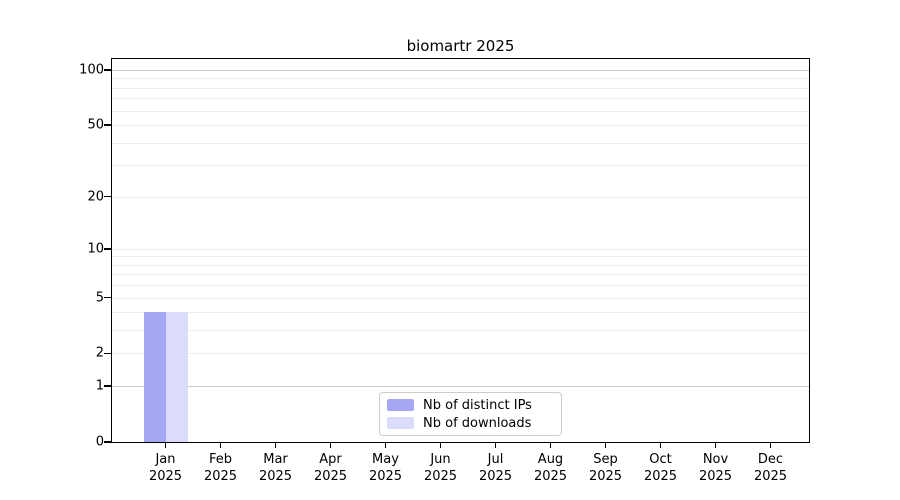  I want to click on x-axis-tick-label: Jul 2025, so click(495, 468).